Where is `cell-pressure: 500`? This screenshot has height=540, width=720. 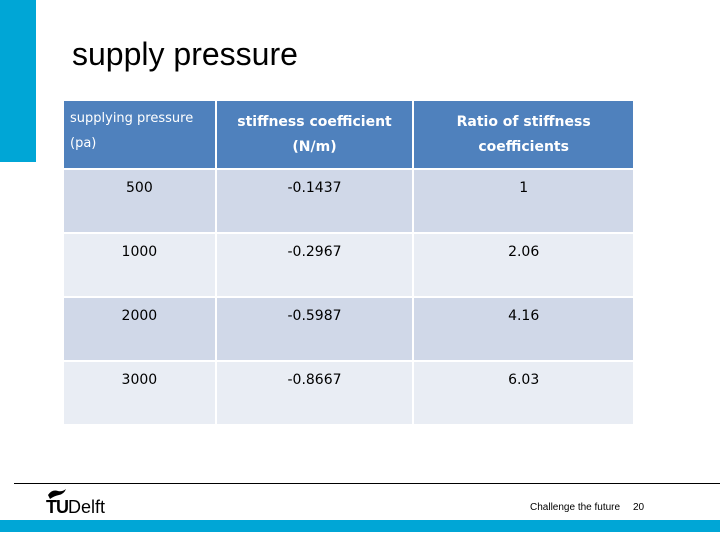
cell-pressure: 500 is located at coordinates (139, 201).